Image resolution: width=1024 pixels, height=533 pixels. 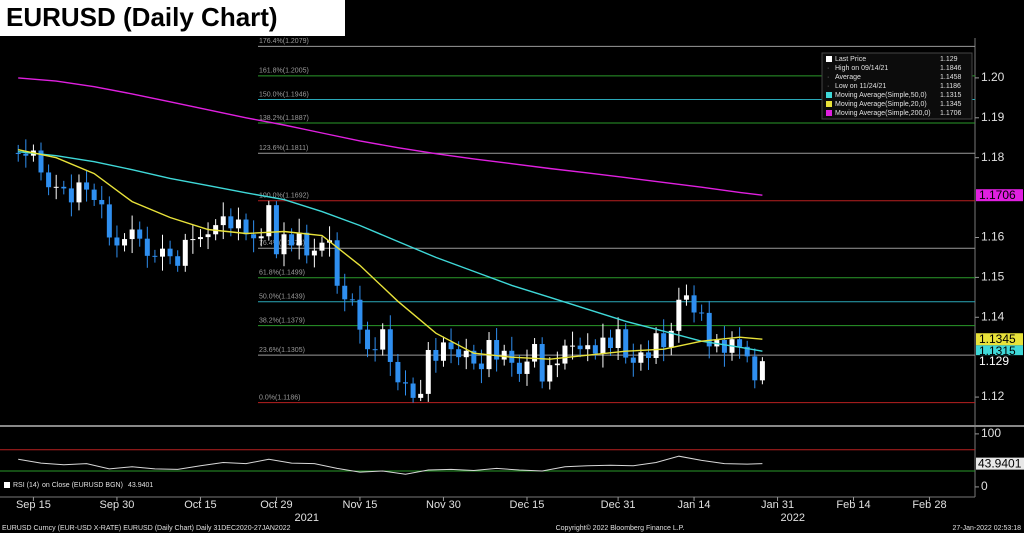 I want to click on legend-label: Low on 11/24/21, so click(x=860, y=86).